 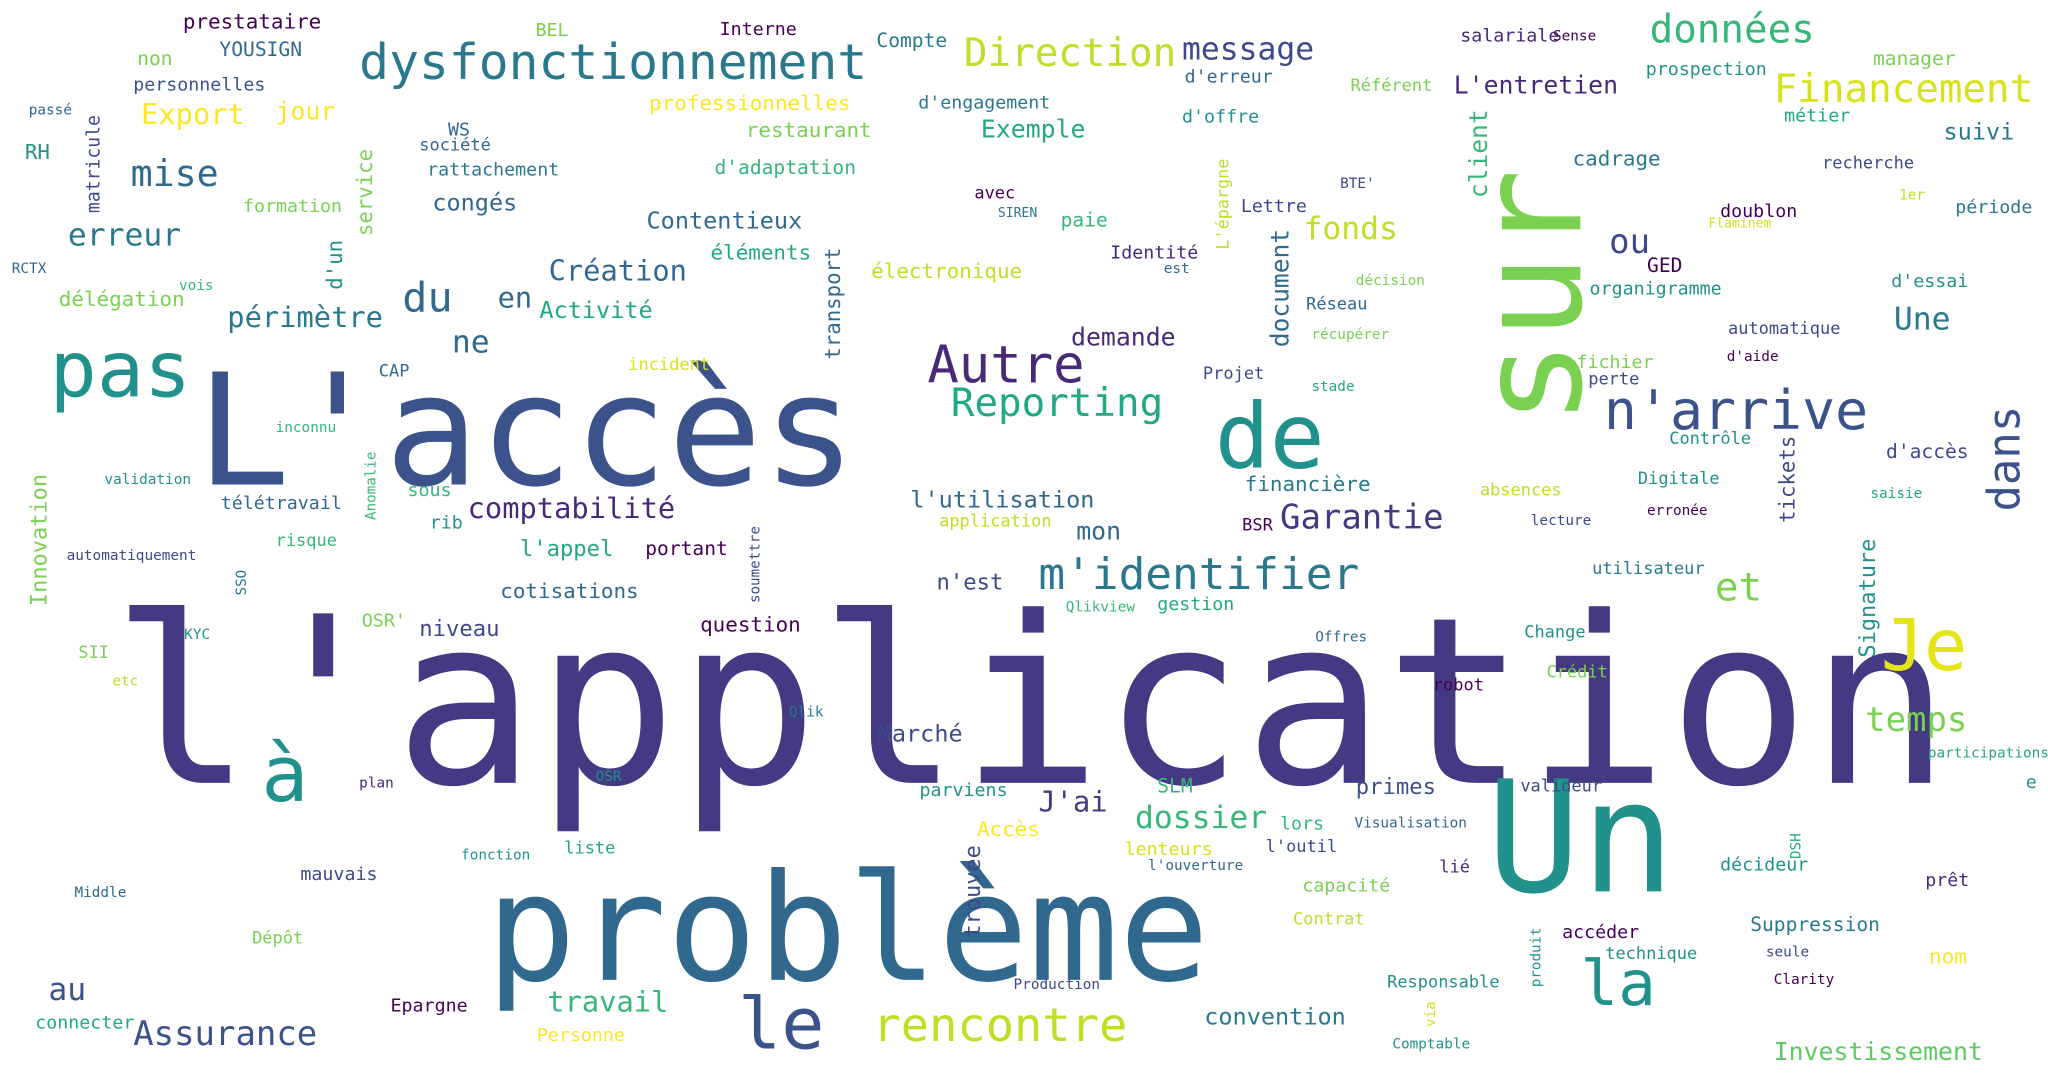 I want to click on cloud-word: Crédit, so click(x=1577, y=673).